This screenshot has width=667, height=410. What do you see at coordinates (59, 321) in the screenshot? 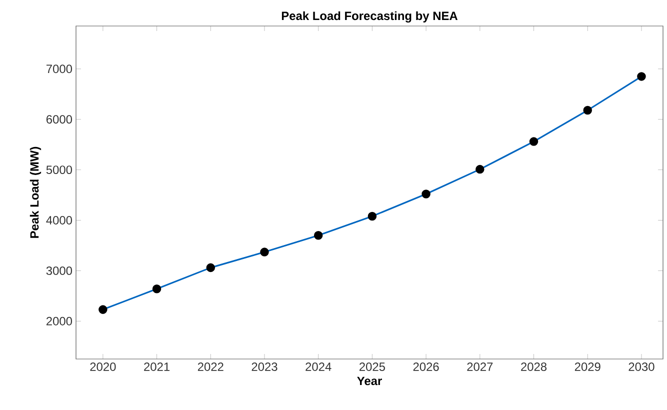
I see `y-tick-label: 2000` at bounding box center [59, 321].